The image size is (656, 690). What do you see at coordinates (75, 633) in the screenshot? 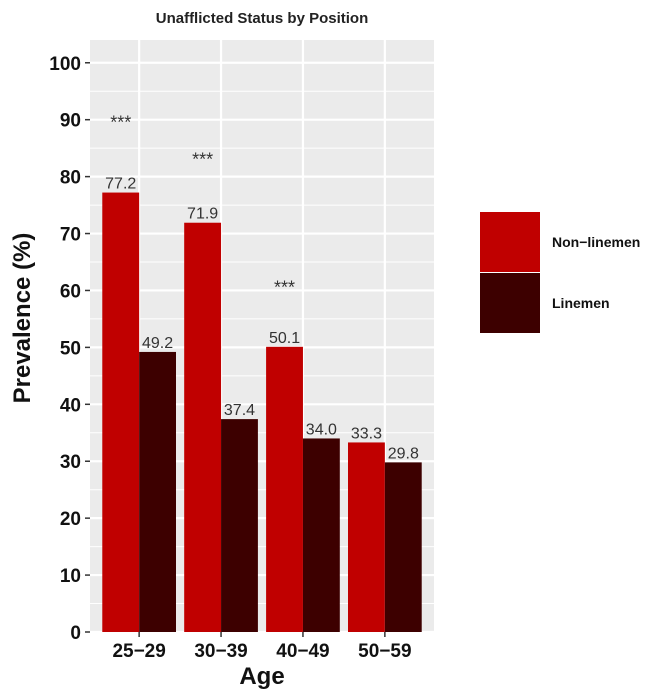
I see `y-tick-label: 0` at bounding box center [75, 633].